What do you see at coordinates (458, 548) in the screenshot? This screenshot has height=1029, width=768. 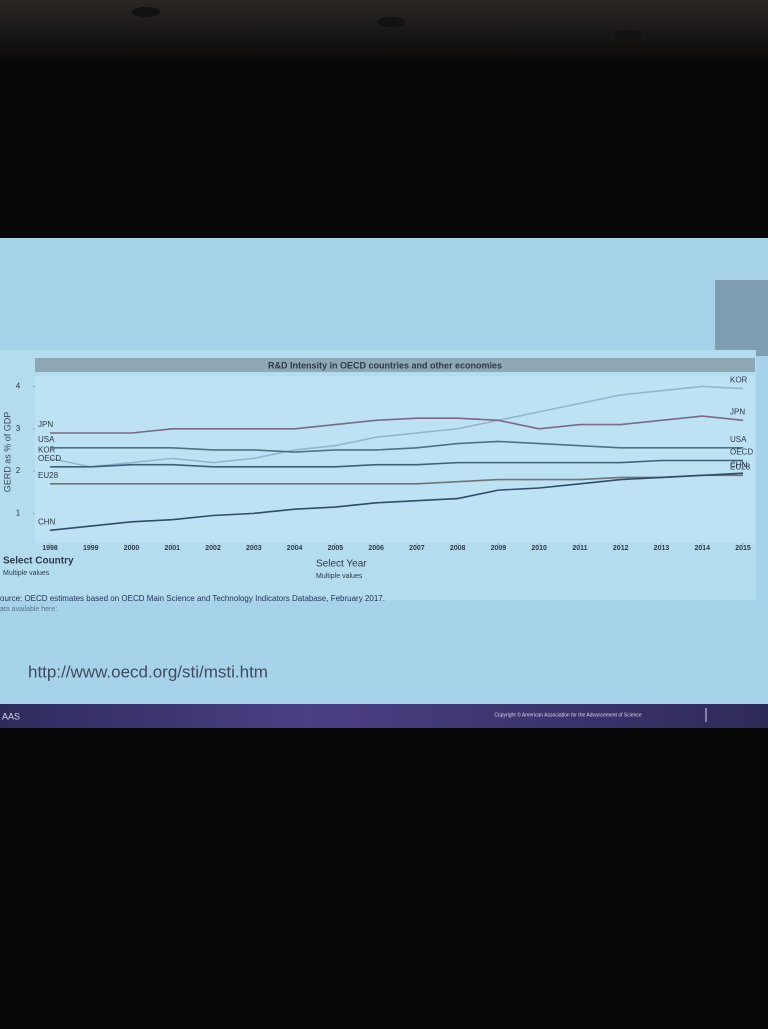 I see `x-tick-label: 2008` at bounding box center [458, 548].